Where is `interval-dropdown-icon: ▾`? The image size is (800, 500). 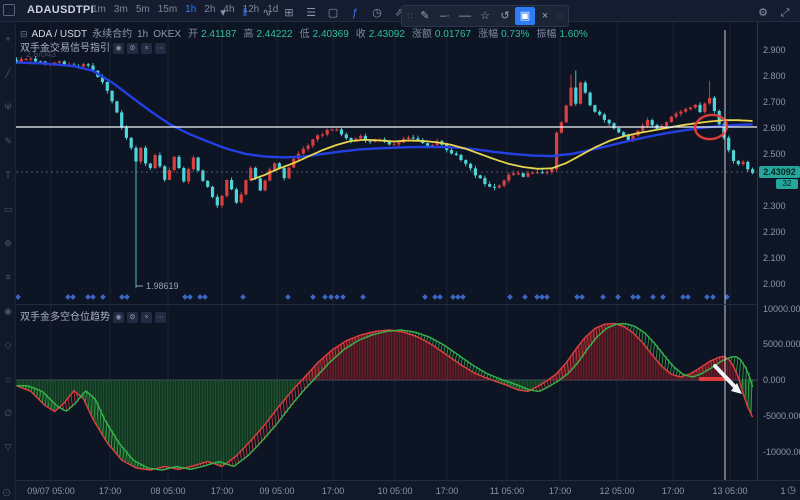 interval-dropdown-icon: ▾ is located at coordinates (223, 13).